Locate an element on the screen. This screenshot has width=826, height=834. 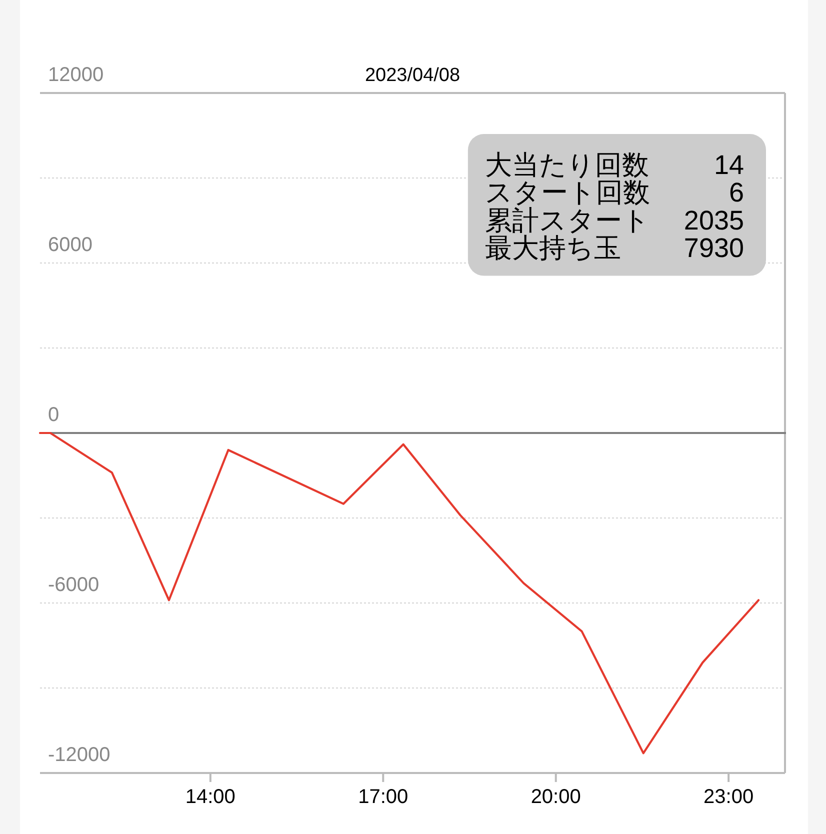
info-value: 14 is located at coordinates (729, 165).